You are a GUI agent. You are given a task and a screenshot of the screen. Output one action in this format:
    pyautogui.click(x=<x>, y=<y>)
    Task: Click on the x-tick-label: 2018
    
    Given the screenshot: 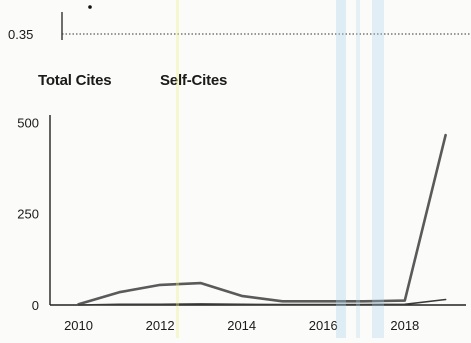 What is the action you would take?
    pyautogui.click(x=404, y=325)
    